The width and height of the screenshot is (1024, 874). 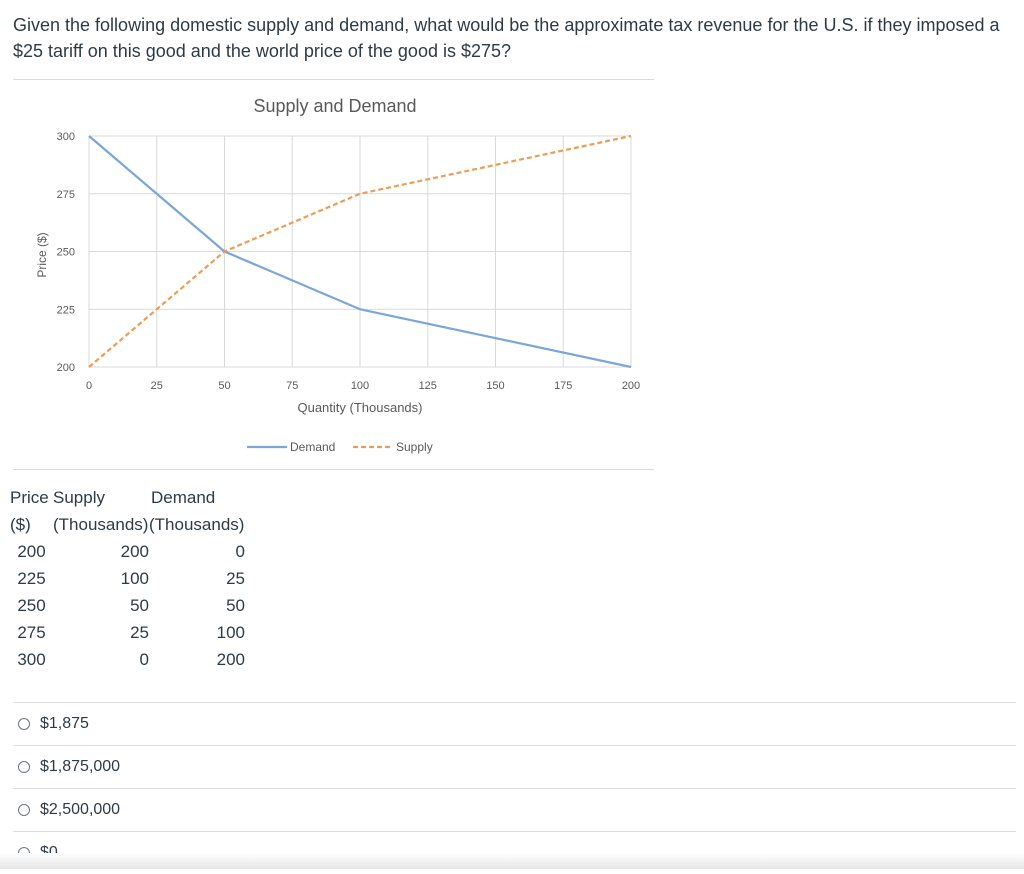 I want to click on header-demand-line-2: (Thousands), so click(x=197, y=524).